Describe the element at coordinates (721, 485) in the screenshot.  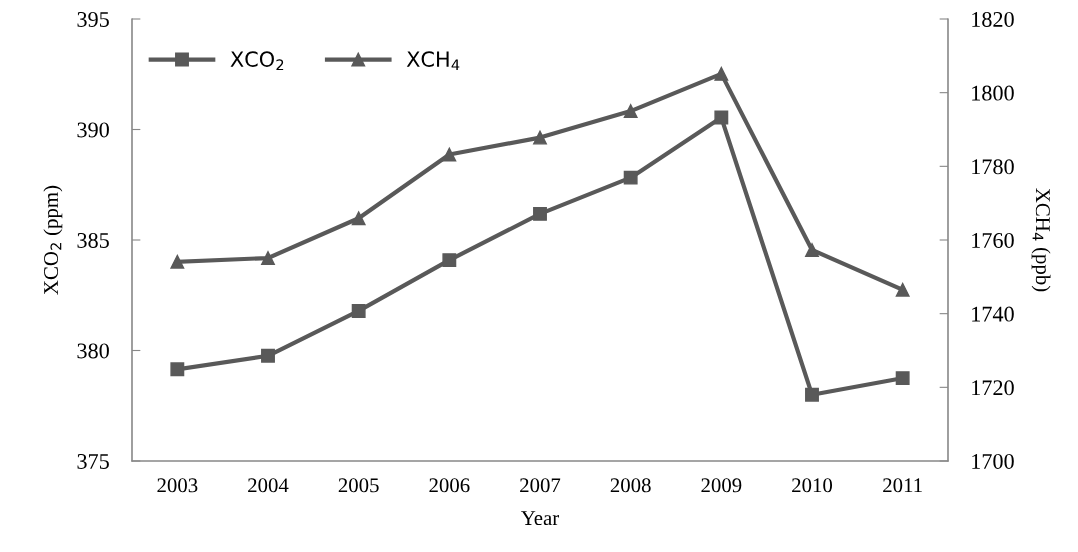
I see `x-tick-label: 2009` at that location.